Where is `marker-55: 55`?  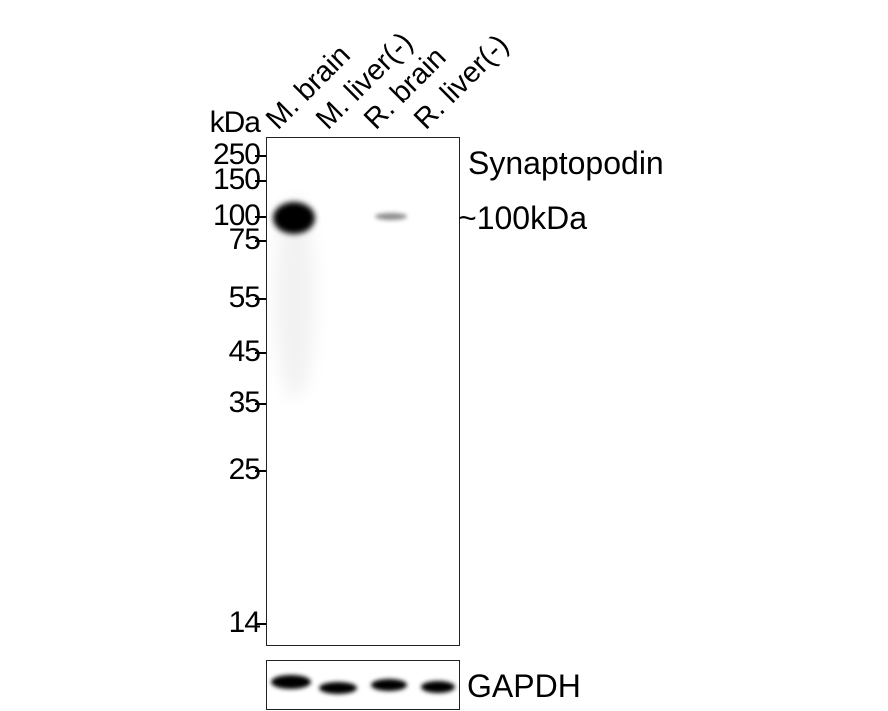 marker-55: 55 is located at coordinates (244, 297).